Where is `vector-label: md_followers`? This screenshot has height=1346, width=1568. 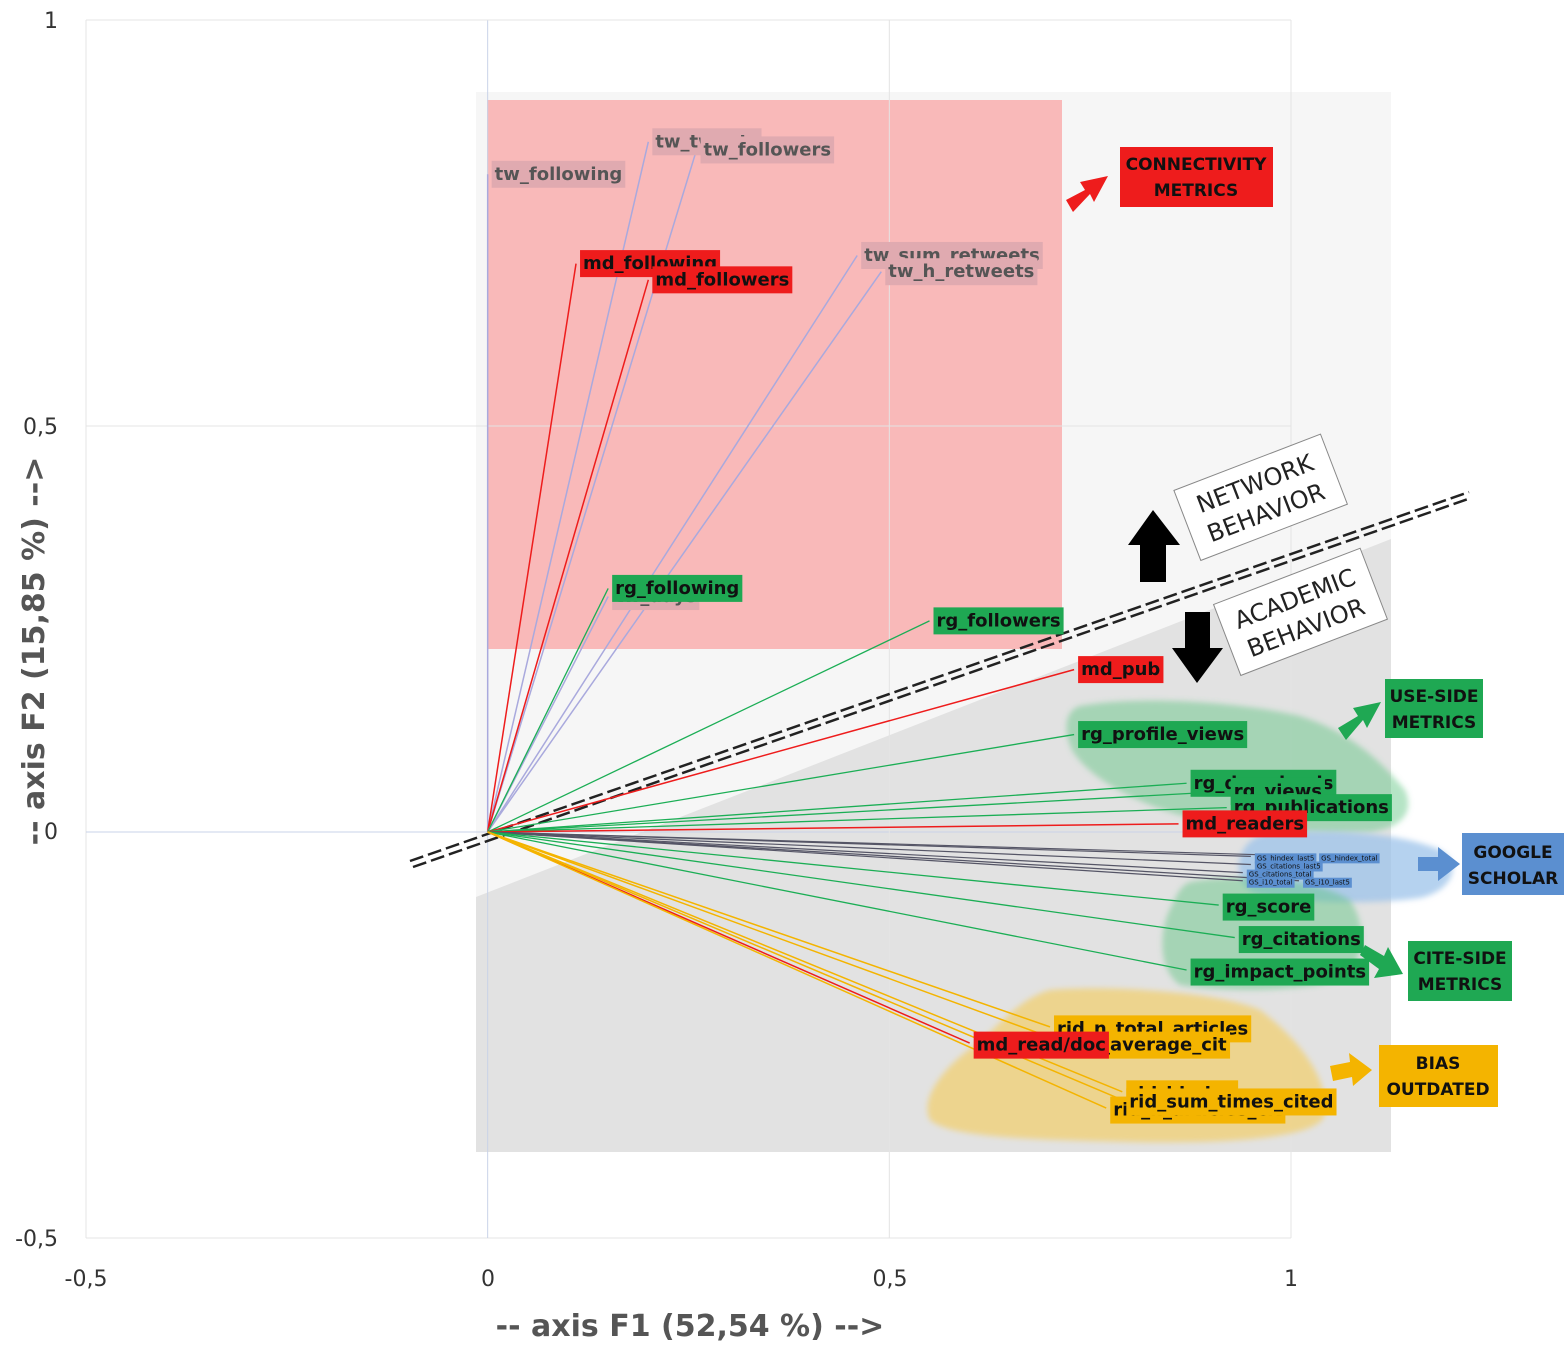
vector-label: md_followers is located at coordinates (722, 280).